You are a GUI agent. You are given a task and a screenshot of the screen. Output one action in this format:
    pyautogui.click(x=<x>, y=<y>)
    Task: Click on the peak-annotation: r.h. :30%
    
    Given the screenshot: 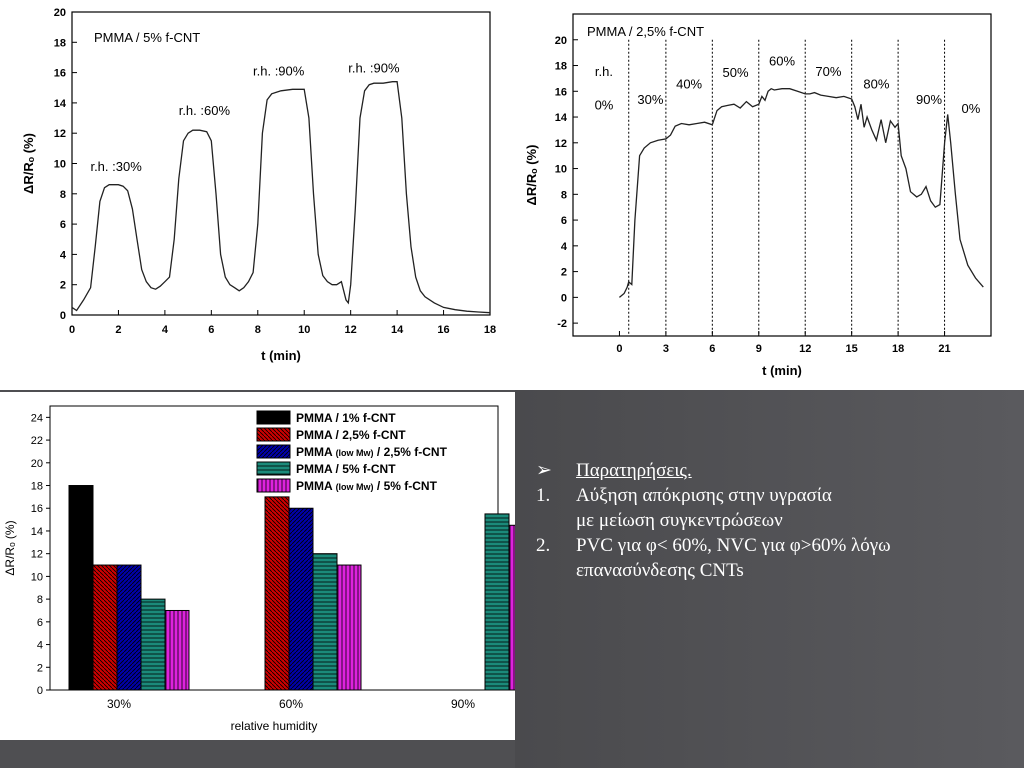 What is the action you would take?
    pyautogui.click(x=116, y=166)
    